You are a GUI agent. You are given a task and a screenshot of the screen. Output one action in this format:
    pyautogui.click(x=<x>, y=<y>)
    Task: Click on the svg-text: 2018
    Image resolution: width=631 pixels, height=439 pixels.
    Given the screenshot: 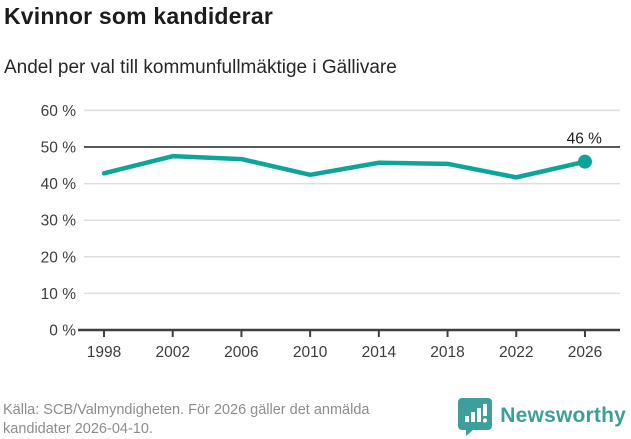 What is the action you would take?
    pyautogui.click(x=447, y=352)
    